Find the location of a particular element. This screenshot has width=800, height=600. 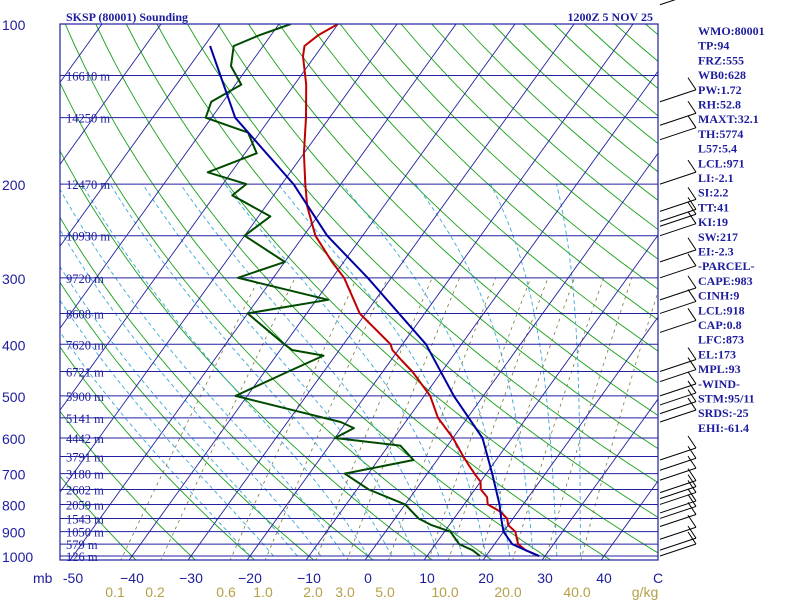

height-label: 12470 m is located at coordinates (88, 185).